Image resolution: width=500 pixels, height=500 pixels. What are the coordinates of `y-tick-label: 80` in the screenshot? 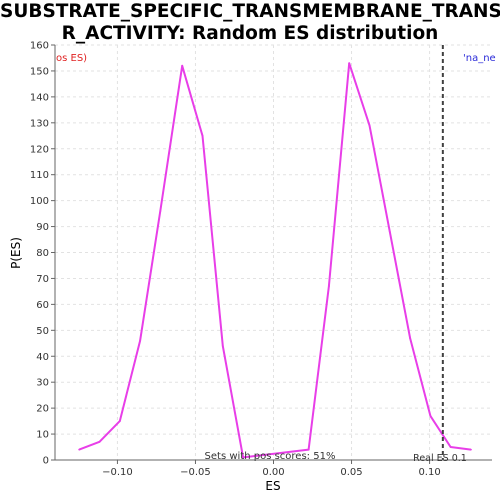 It's located at (42, 253).